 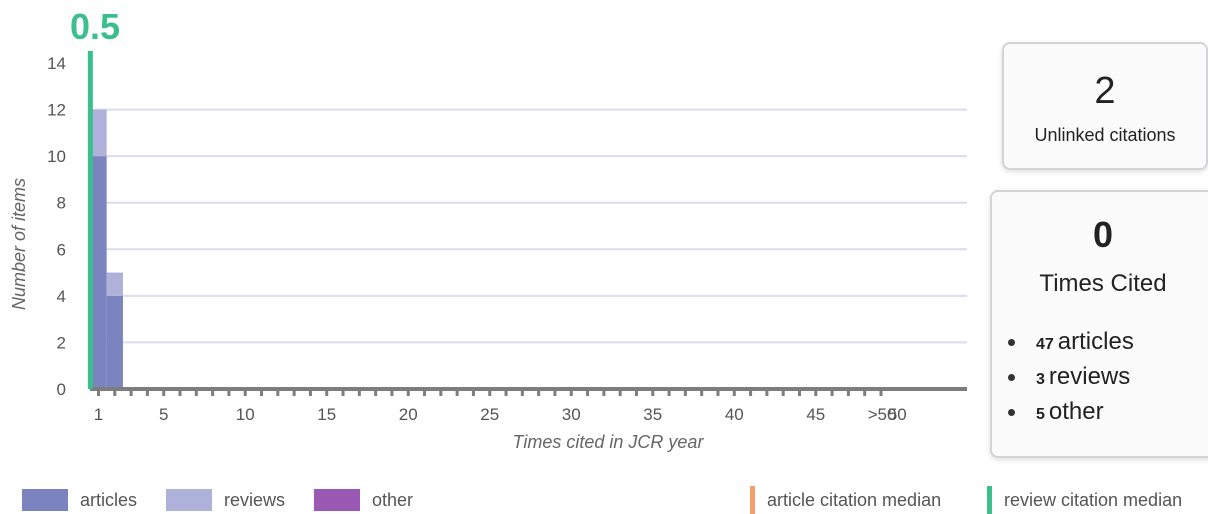 I want to click on unlinked-citations-count: 2, so click(x=1105, y=91).